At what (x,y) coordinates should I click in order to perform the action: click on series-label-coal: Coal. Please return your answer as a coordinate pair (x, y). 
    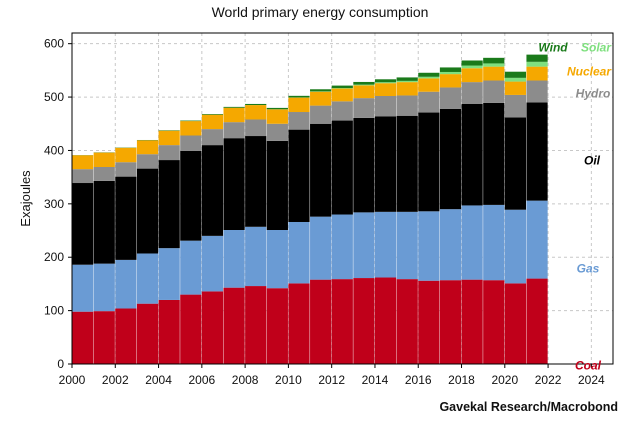
    Looking at the image, I should click on (588, 365).